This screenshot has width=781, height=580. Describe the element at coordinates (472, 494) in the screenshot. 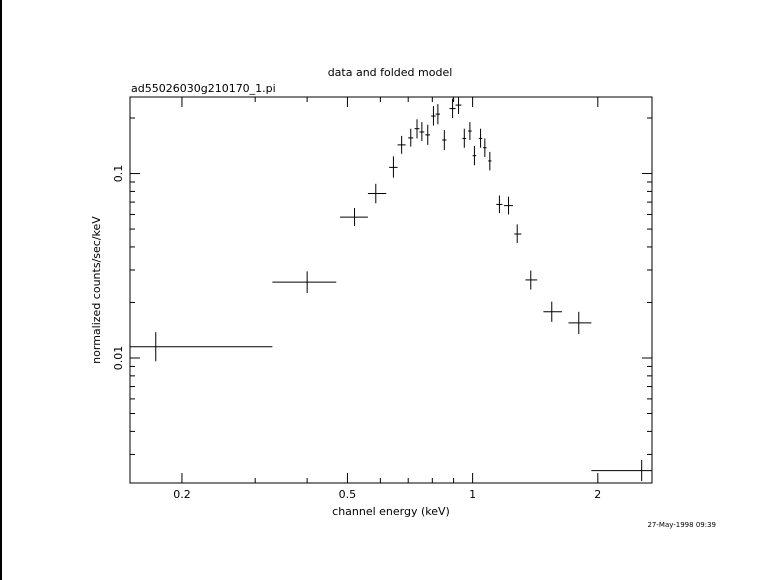

I see `x-tick-label: 1` at that location.